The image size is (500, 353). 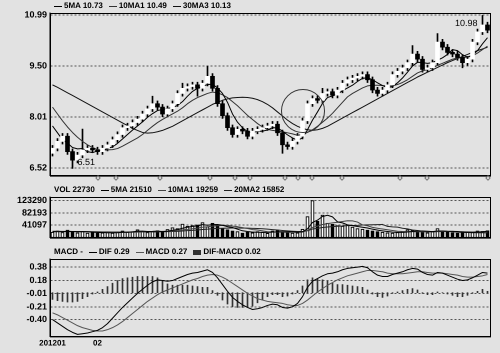 I want to click on legend-label: MACD 0.27, so click(x=167, y=252).